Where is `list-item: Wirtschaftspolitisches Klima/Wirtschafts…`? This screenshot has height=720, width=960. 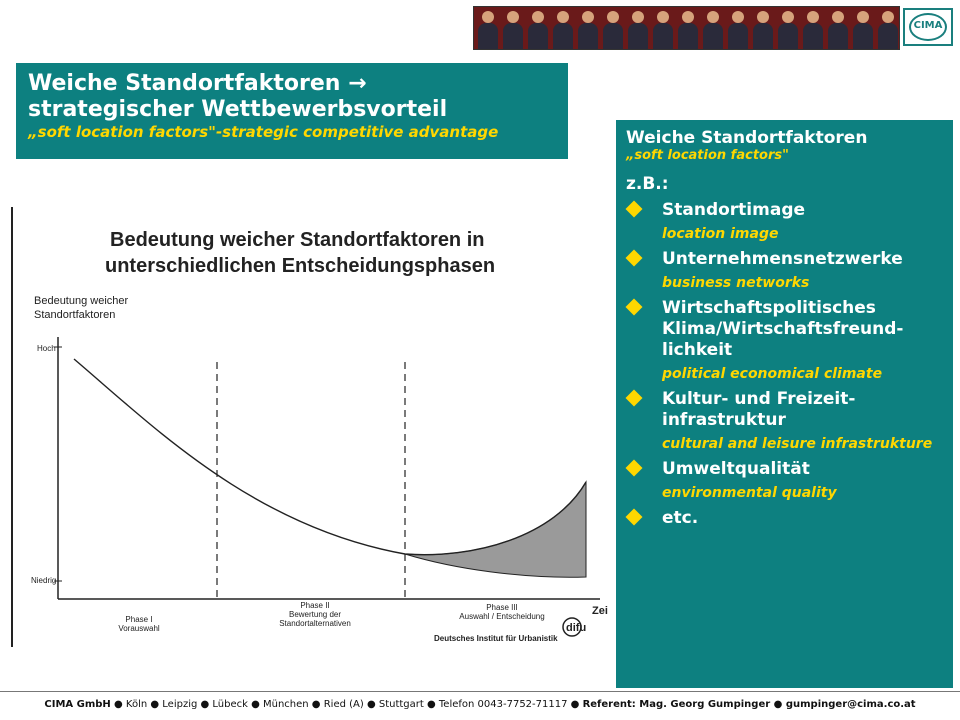
list-item: Wirtschaftspolitisches Klima/Wirtschafts… is located at coordinates (784, 340).